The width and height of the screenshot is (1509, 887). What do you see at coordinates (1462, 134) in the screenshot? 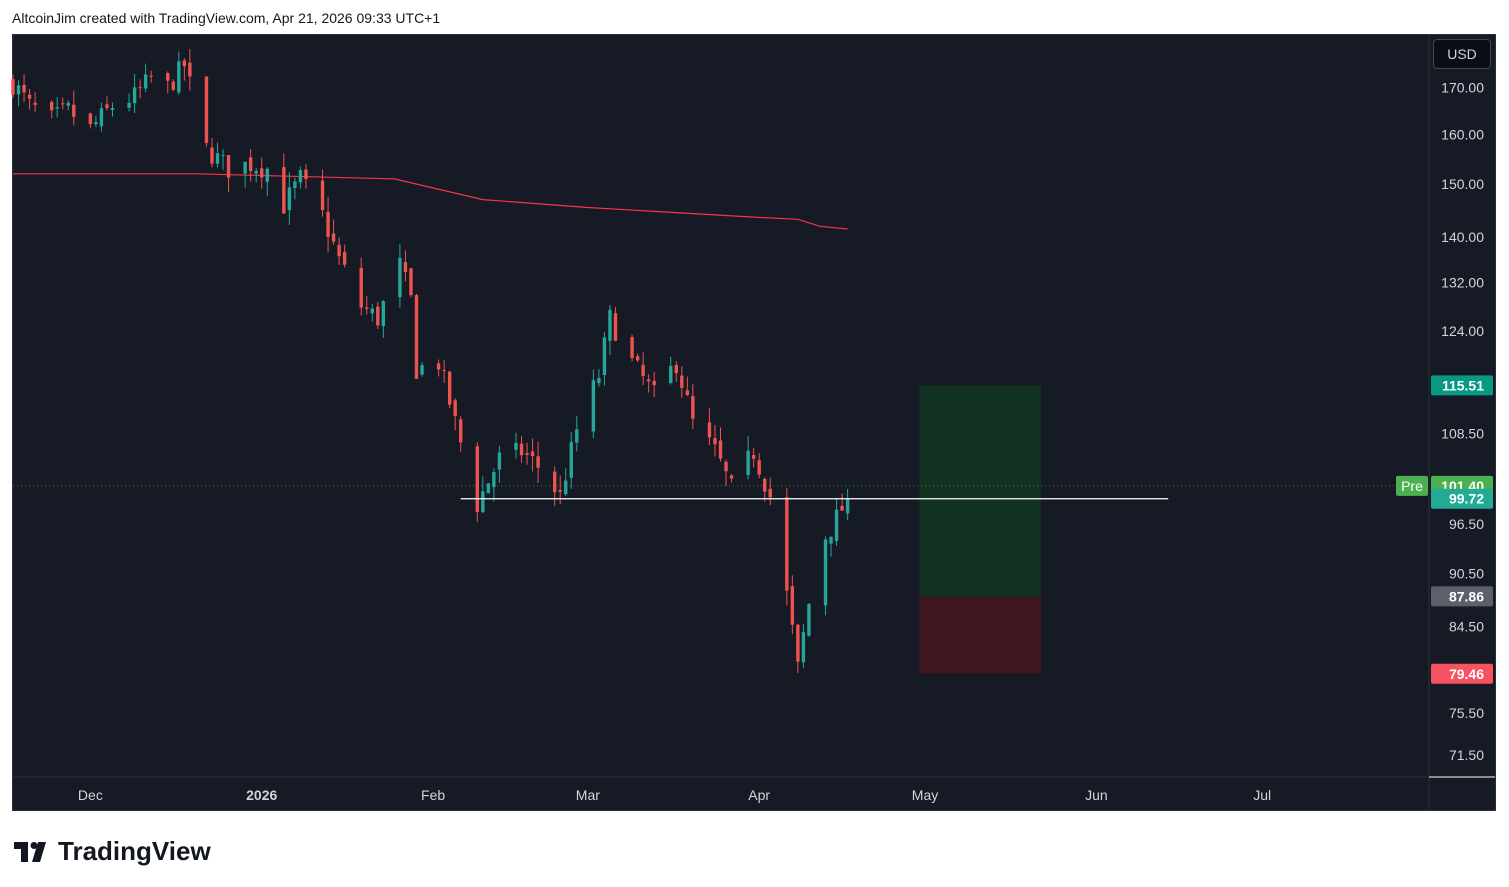
I see `y-tick-label: 160.00` at bounding box center [1462, 134].